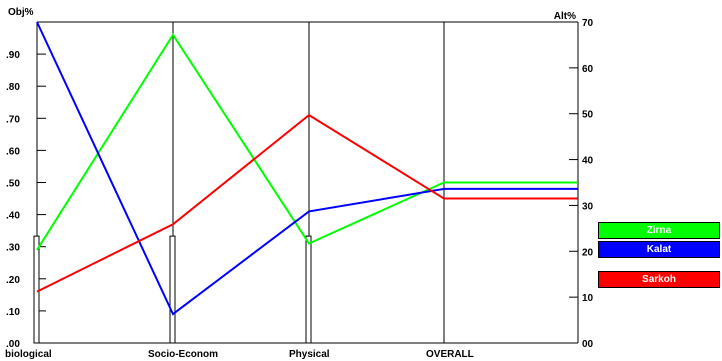 This screenshot has width=722, height=361. I want to click on legend-item-sarkoh: Sarkoh, so click(659, 279).